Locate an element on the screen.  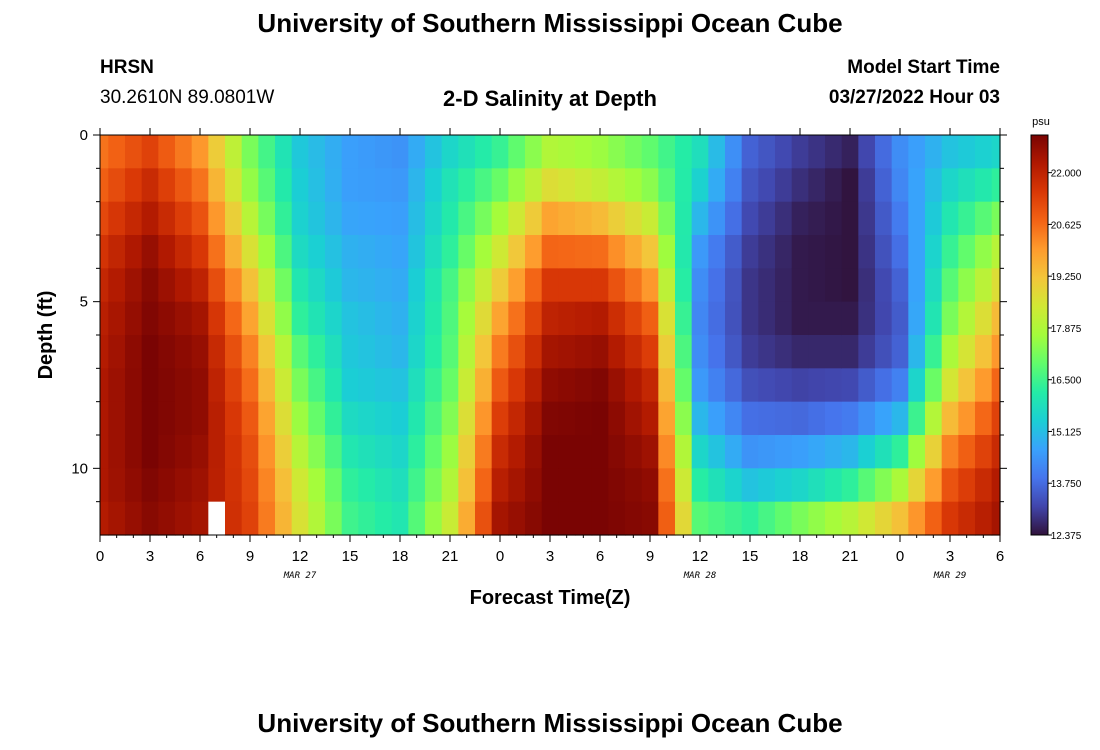
x-tick-label: 0 is located at coordinates (500, 556).